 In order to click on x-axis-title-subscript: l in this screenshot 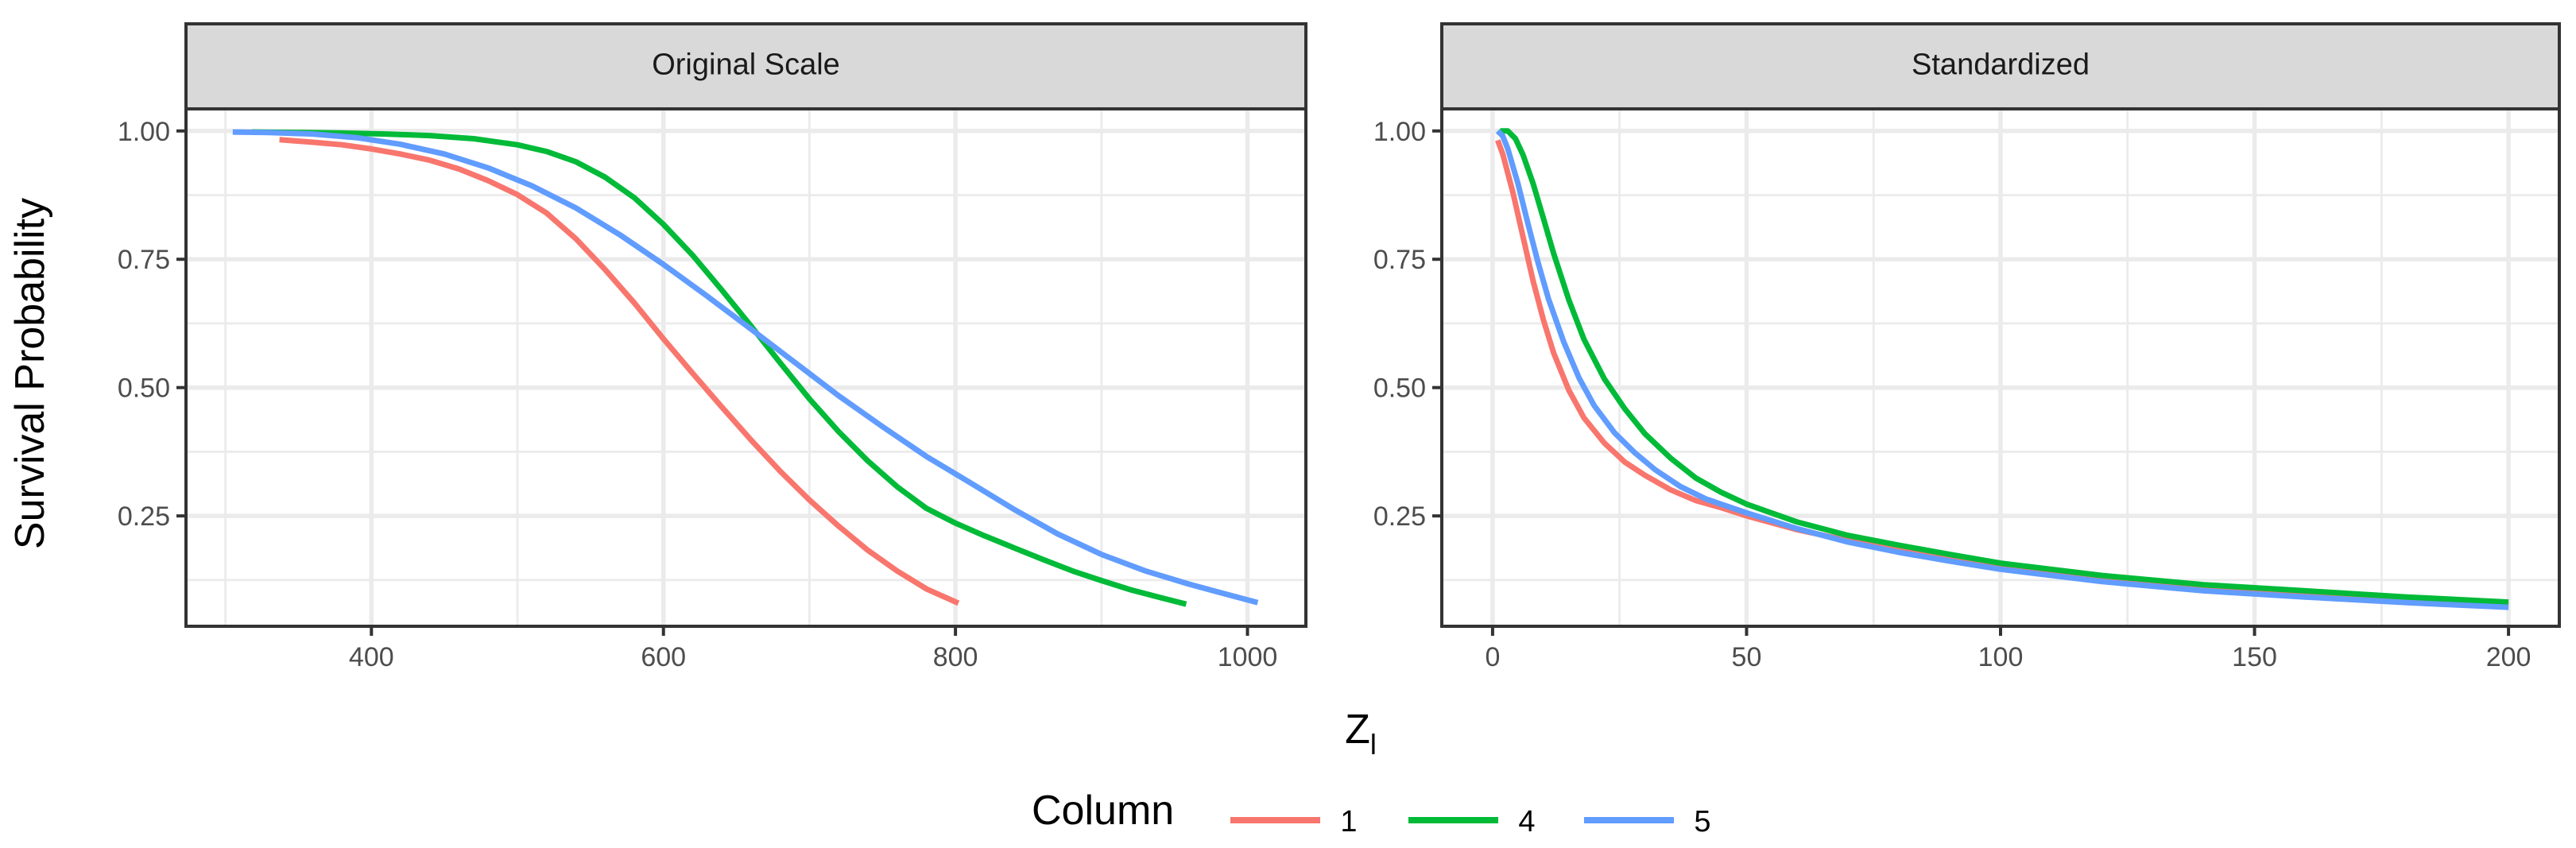, I will do `click(1373, 744)`.